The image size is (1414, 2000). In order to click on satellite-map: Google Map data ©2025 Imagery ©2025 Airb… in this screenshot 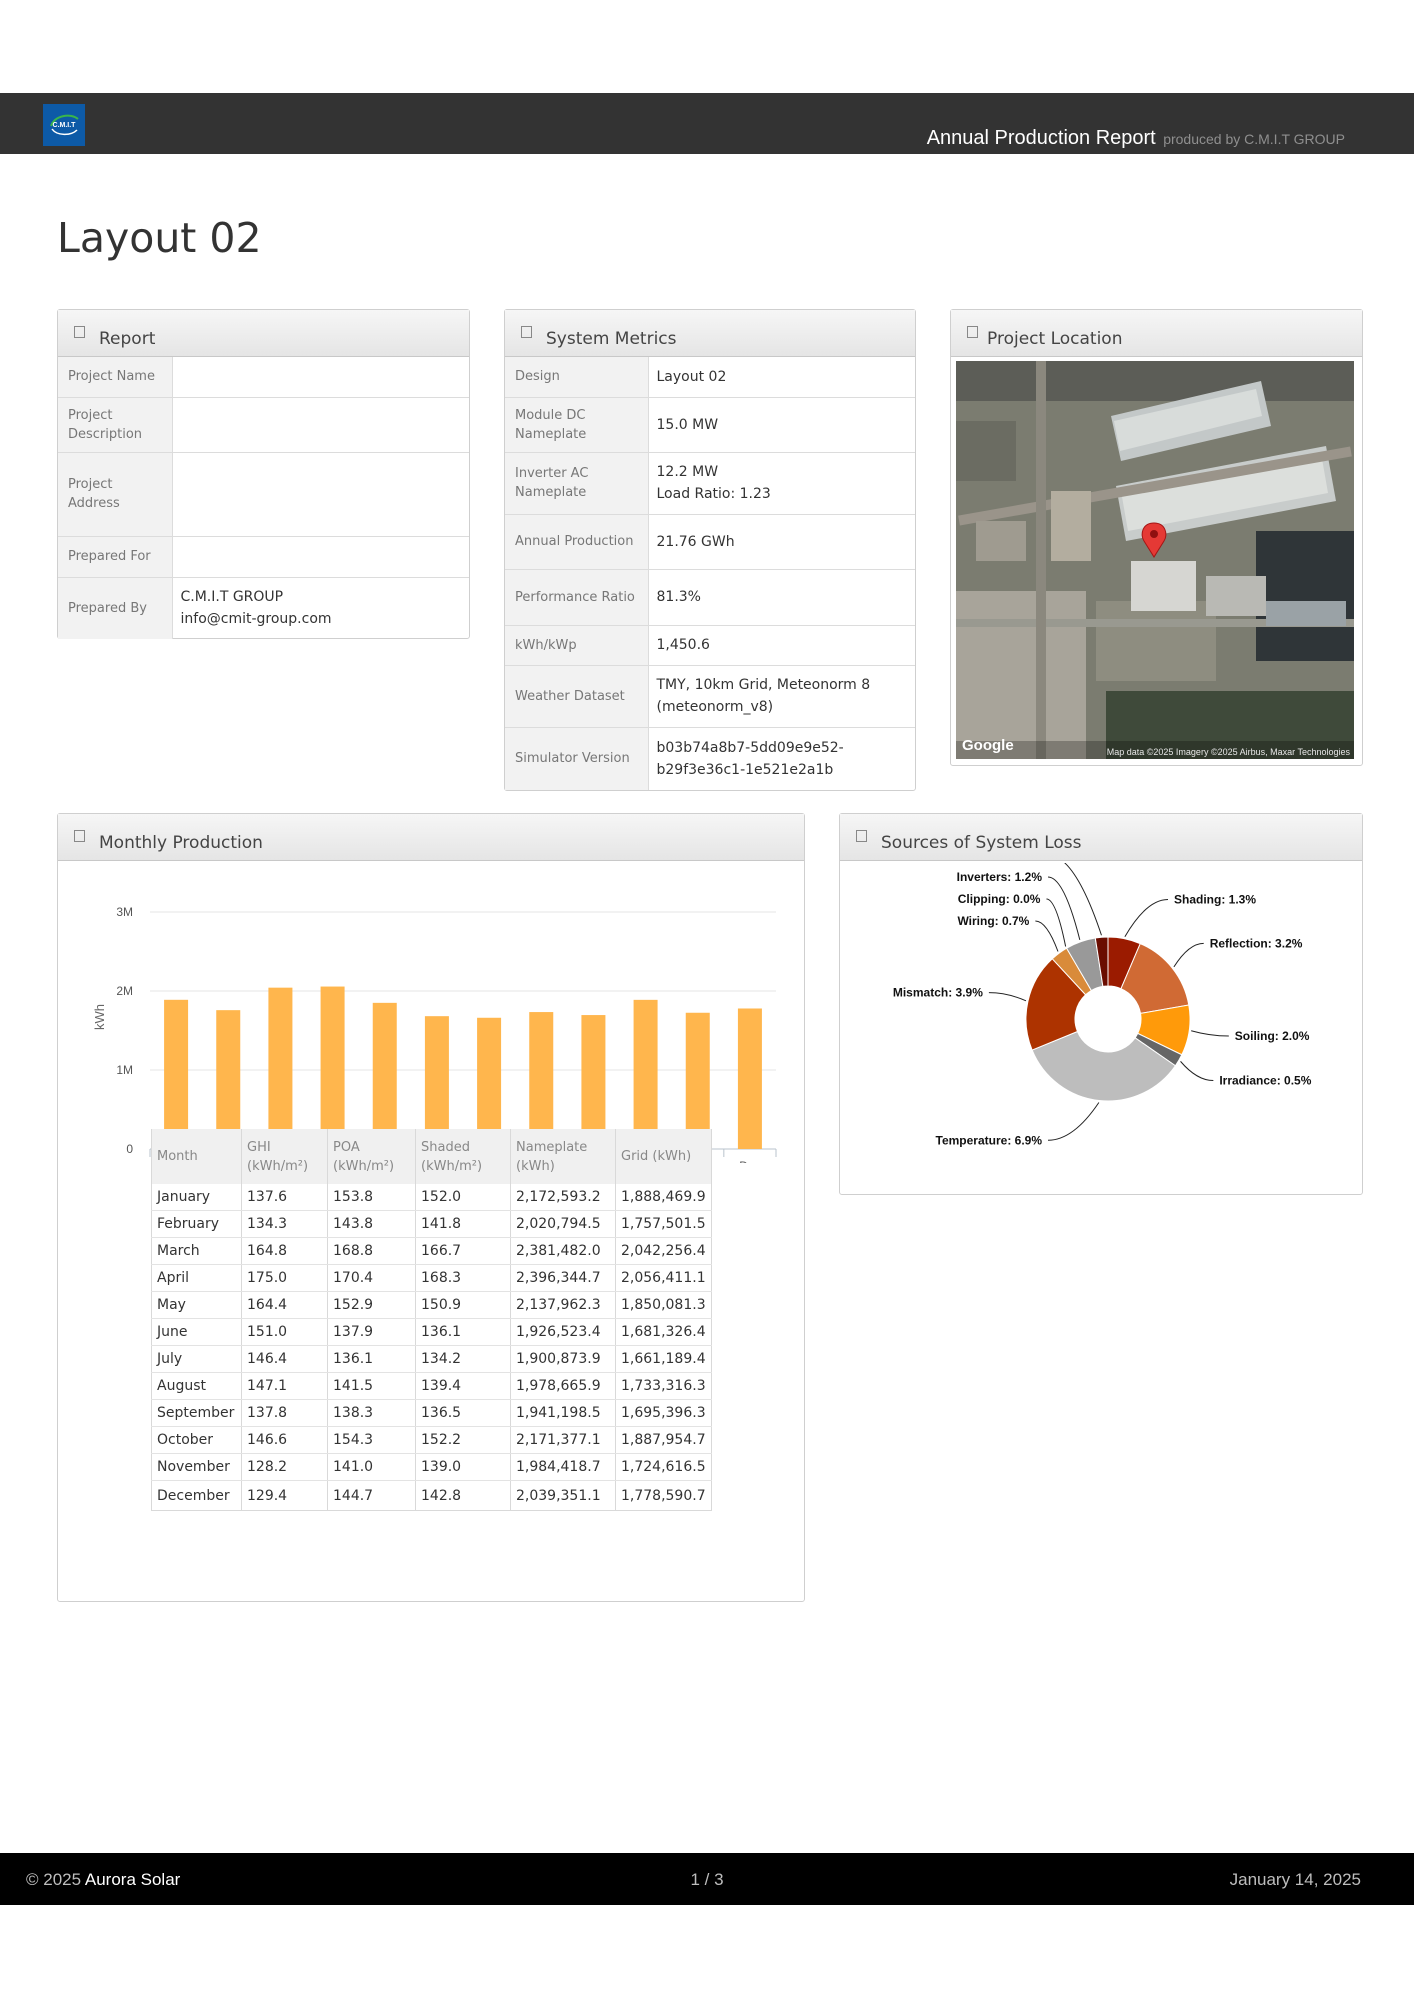, I will do `click(1155, 560)`.